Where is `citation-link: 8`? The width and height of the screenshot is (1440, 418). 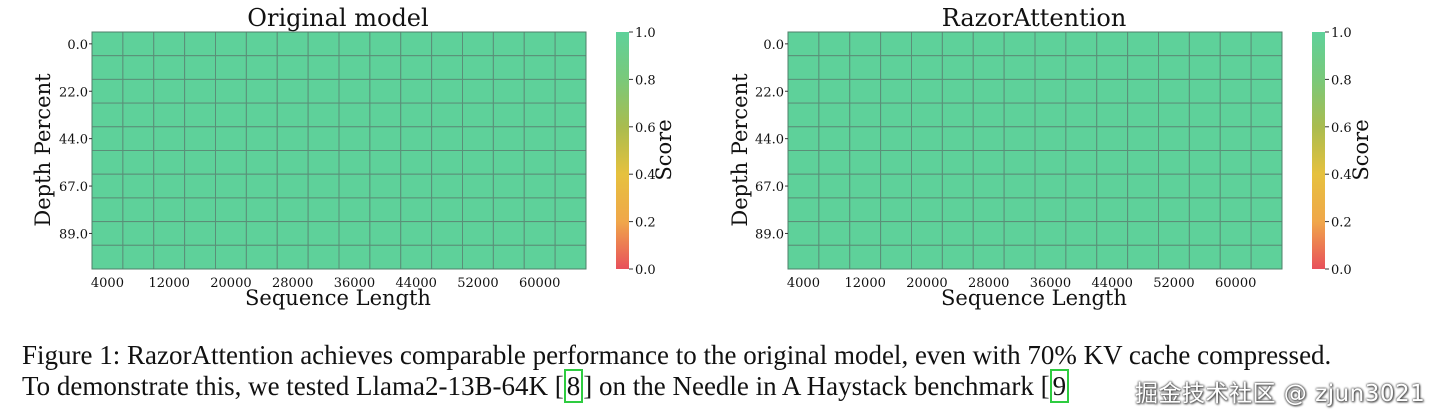
citation-link: 8 is located at coordinates (573, 386).